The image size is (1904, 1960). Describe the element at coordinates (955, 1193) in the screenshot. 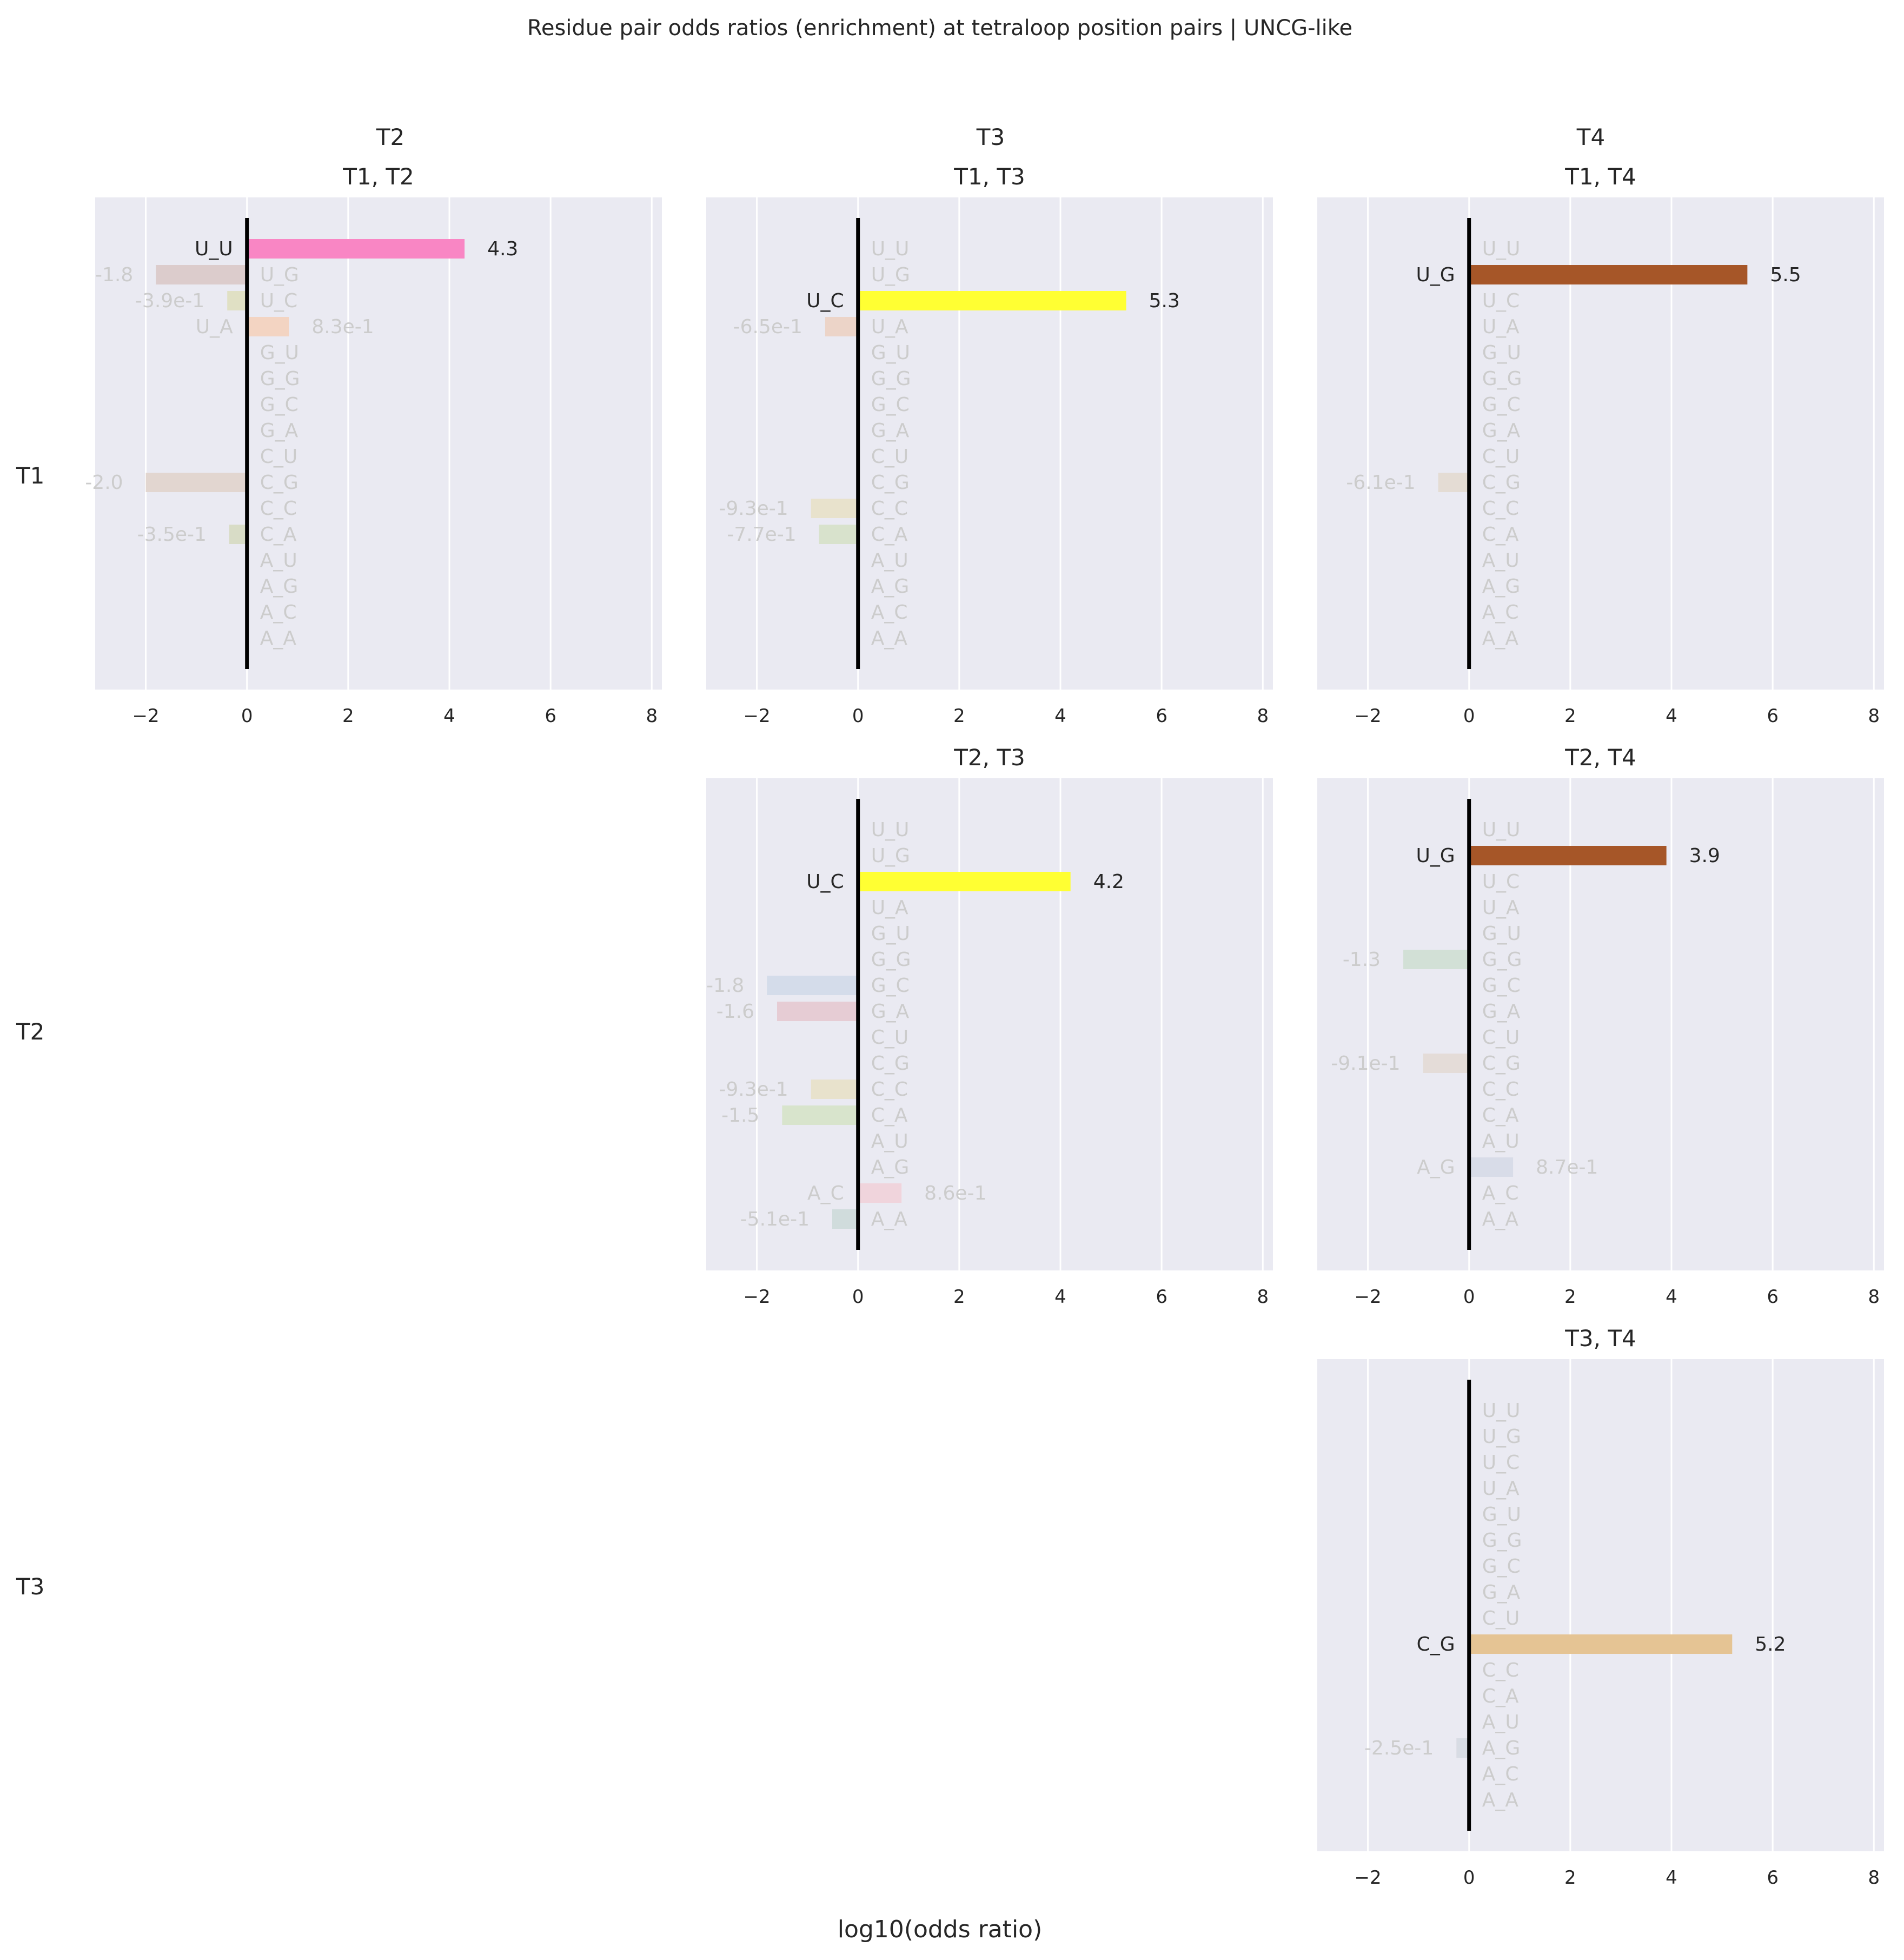

I see `value-label: 8.6e-1` at that location.